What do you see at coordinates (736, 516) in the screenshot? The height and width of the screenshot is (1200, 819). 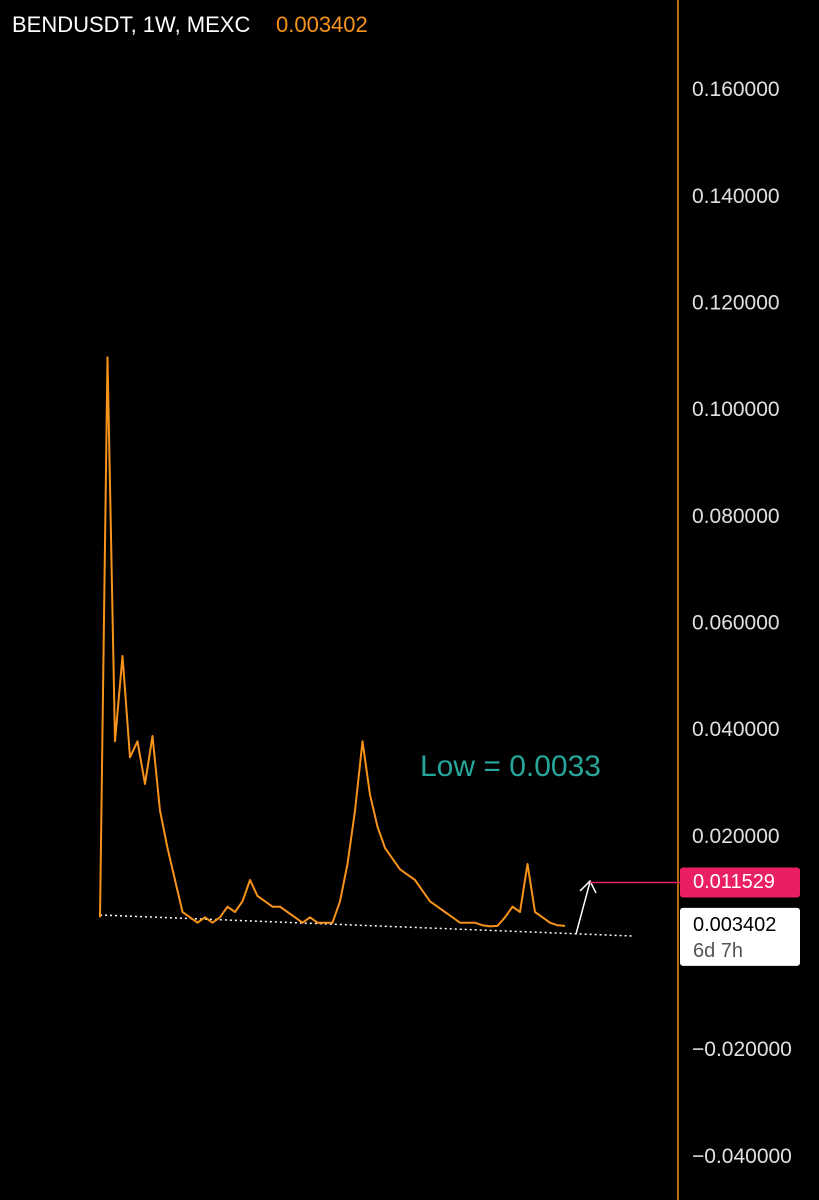 I see `y-tick-label: 0.080000` at bounding box center [736, 516].